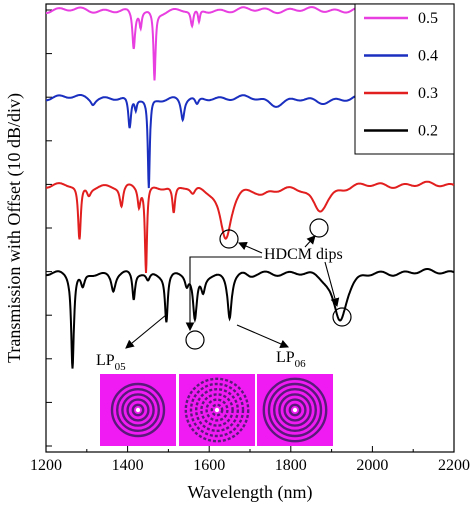 The image size is (474, 507). I want to click on arrow-lp06, so click(263, 336).